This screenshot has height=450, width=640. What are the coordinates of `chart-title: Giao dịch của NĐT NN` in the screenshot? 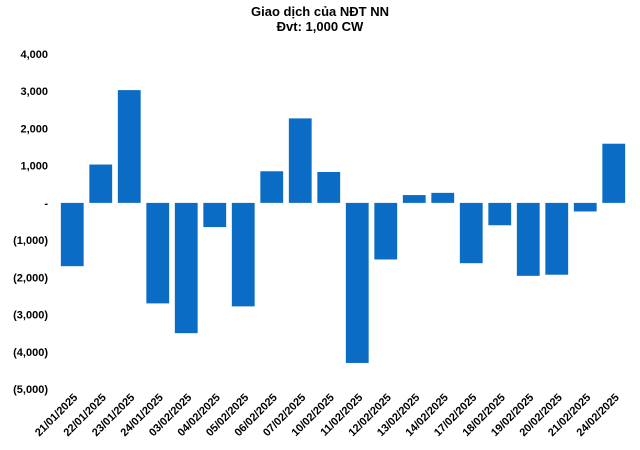 It's located at (320, 11).